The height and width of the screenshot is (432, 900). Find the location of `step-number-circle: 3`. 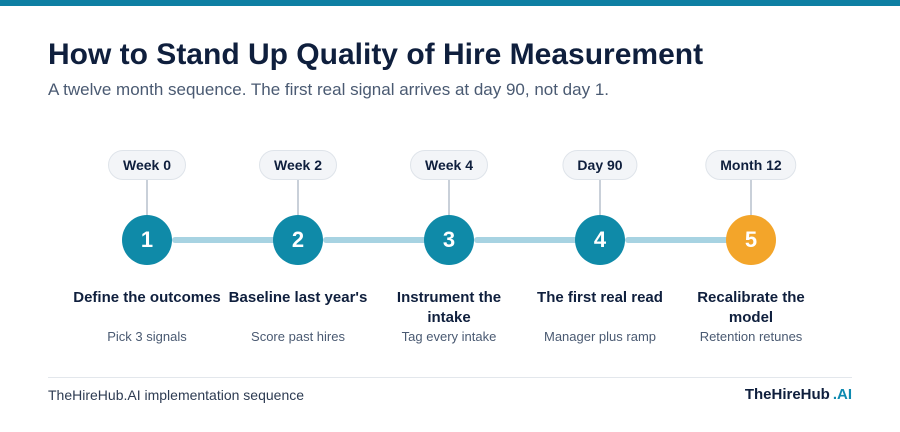

step-number-circle: 3 is located at coordinates (449, 240).